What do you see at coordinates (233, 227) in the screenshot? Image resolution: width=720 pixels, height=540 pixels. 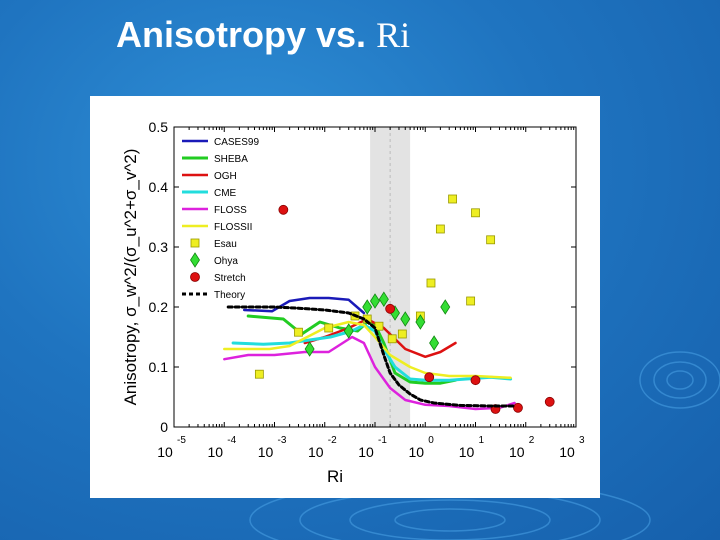 I see `legend-label: FLOSSII` at bounding box center [233, 227].